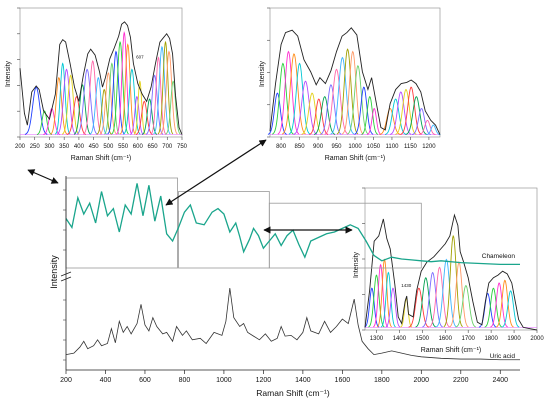 The height and width of the screenshot is (402, 550). Describe the element at coordinates (503, 356) in the screenshot. I see `series-label-uric-acid: Uric acid` at that location.